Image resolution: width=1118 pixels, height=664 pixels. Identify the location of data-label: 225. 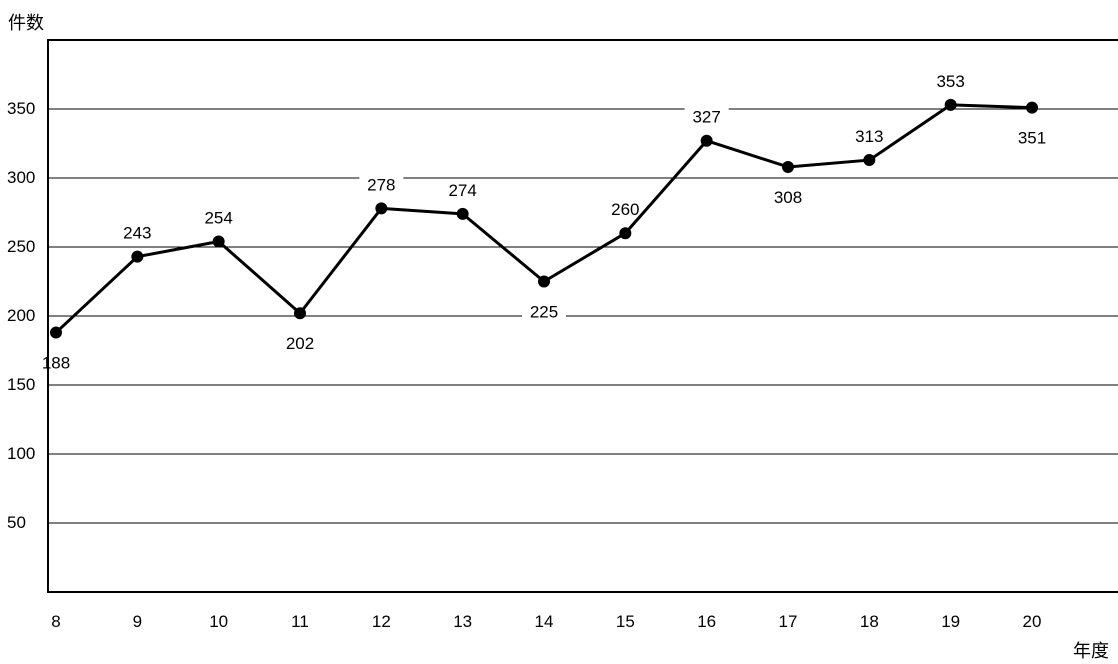
(544, 312).